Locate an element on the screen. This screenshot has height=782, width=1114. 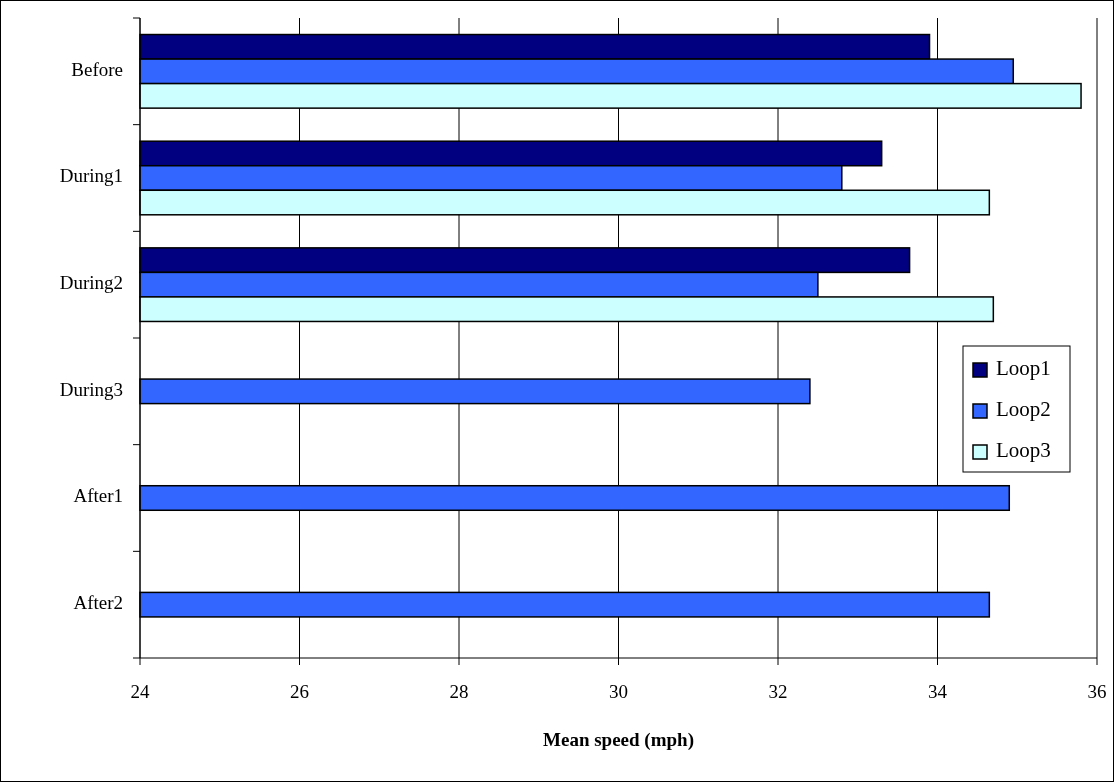
x-axis-title: Mean speed (mph) is located at coordinates (618, 740).